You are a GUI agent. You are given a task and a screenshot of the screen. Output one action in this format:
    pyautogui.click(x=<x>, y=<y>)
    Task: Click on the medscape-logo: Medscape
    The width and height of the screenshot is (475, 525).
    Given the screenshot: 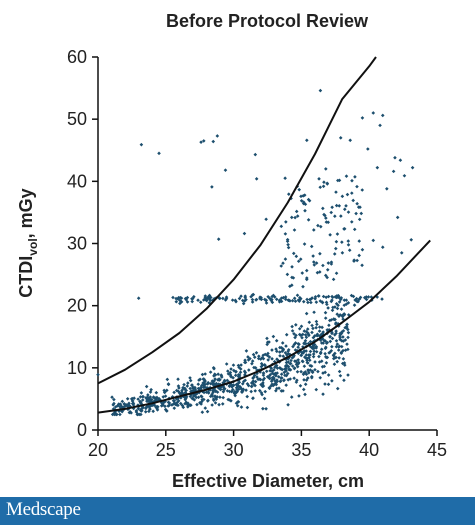 What is the action you would take?
    pyautogui.click(x=43, y=509)
    